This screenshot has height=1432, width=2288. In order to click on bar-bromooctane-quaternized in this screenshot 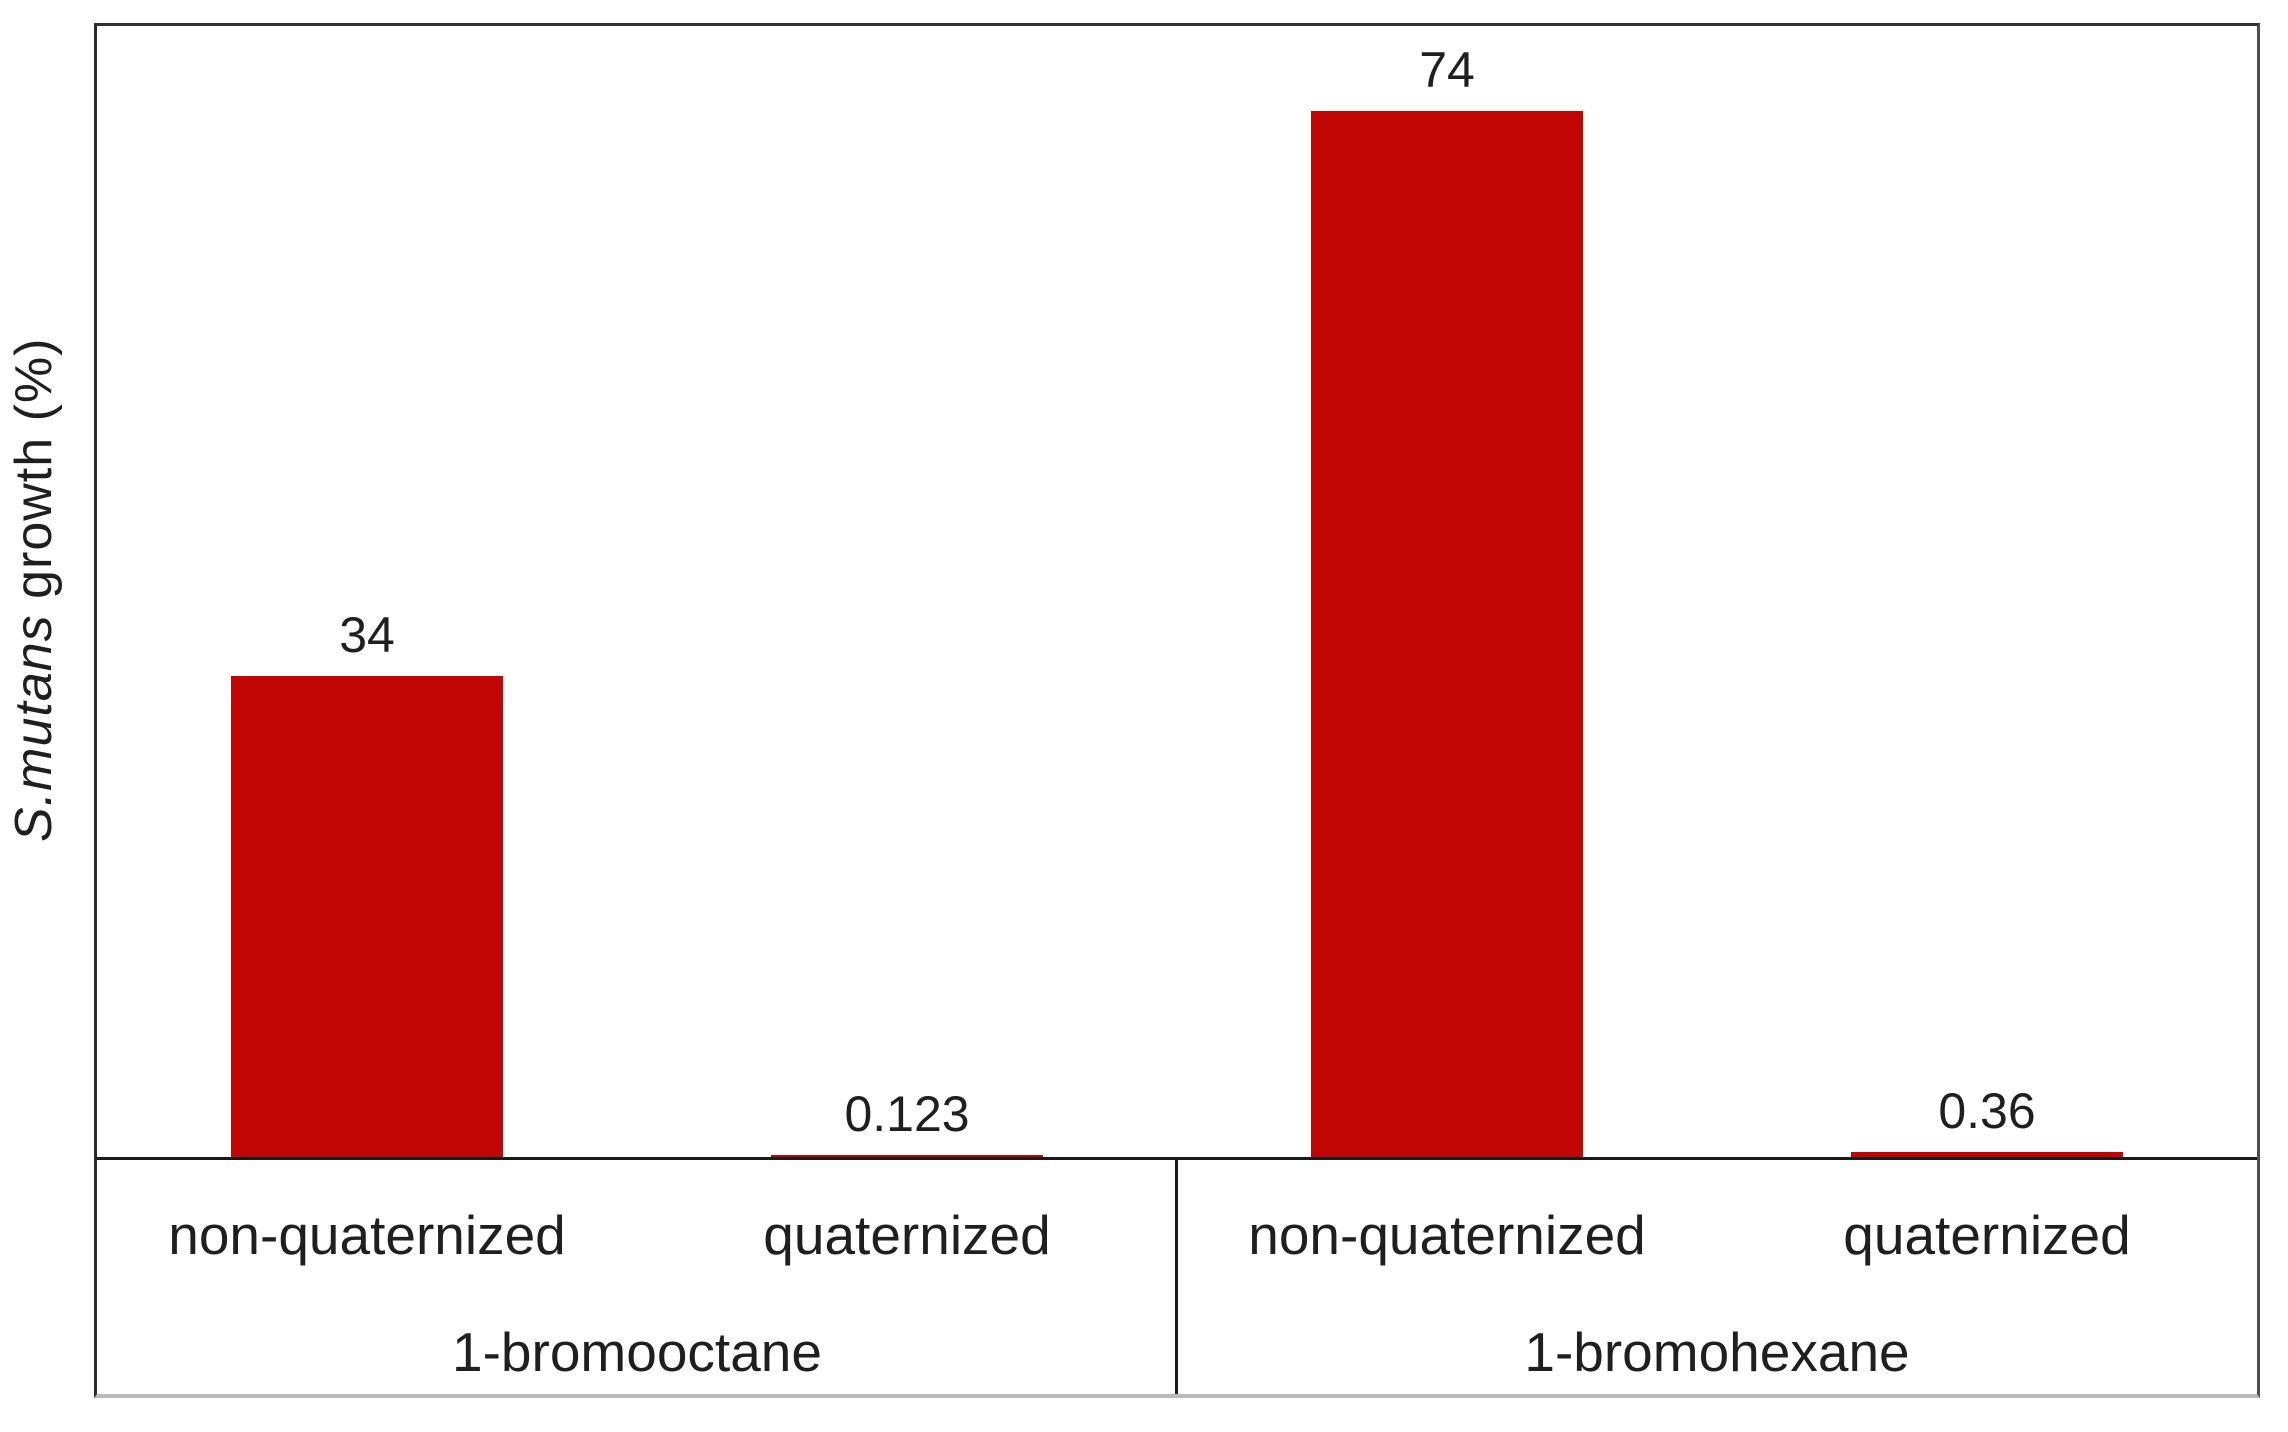, I will do `click(907, 1156)`.